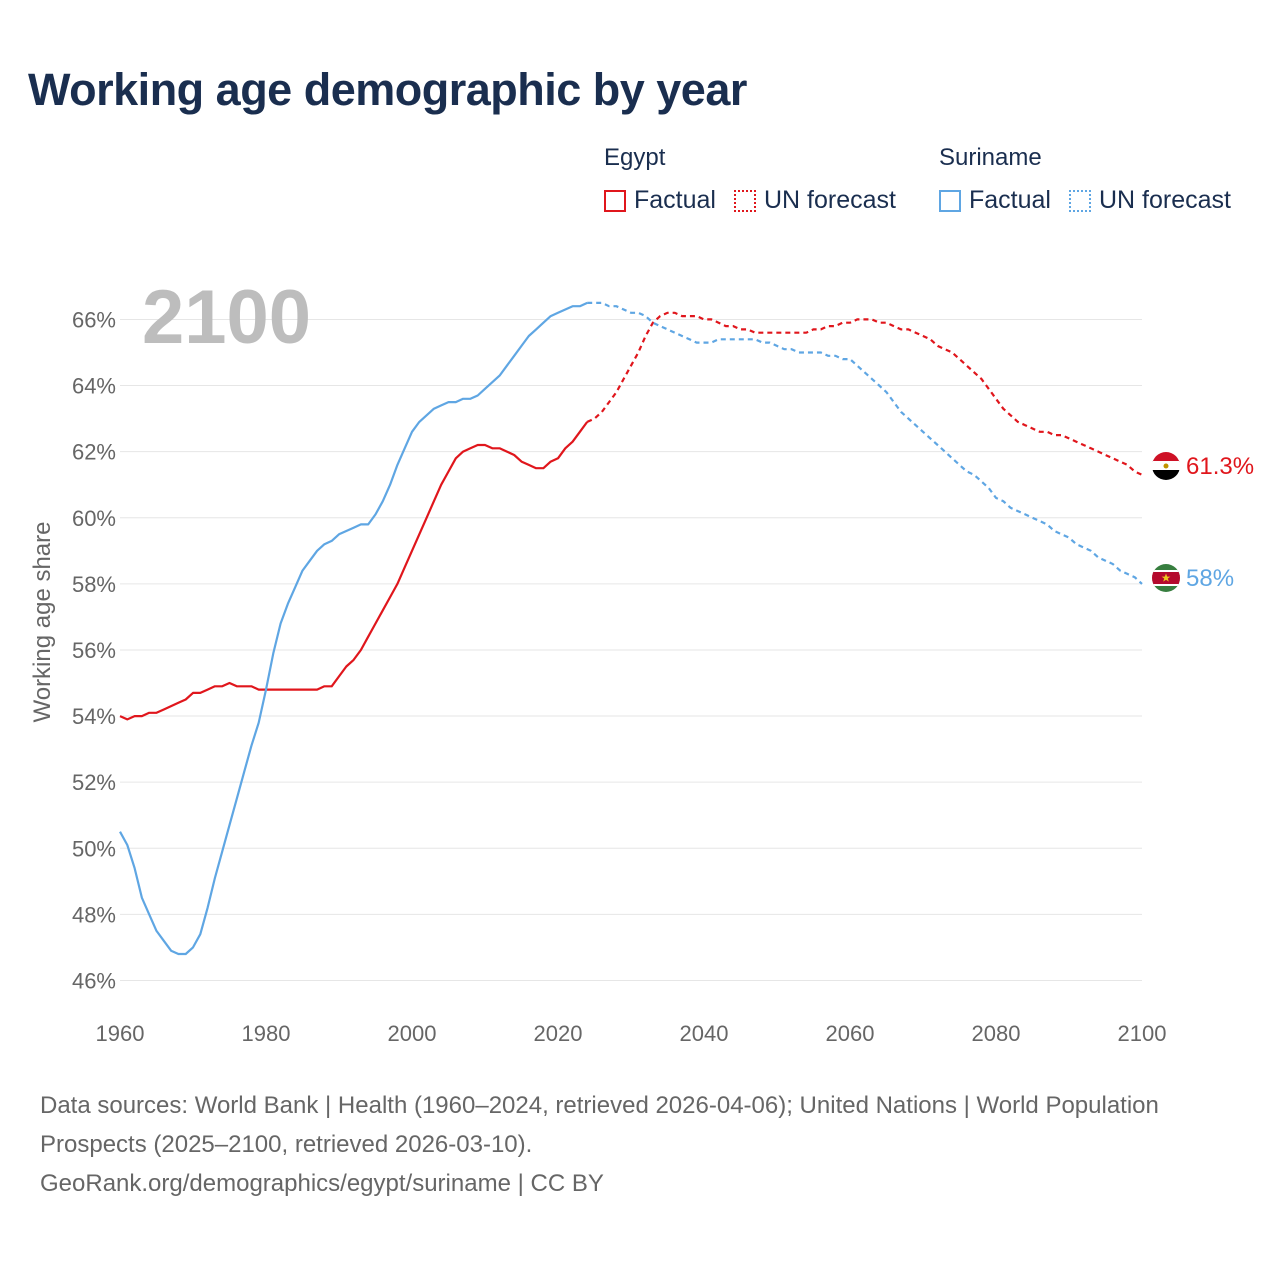 The height and width of the screenshot is (1280, 1280). I want to click on suriname-forecast-line, so click(865, 443).